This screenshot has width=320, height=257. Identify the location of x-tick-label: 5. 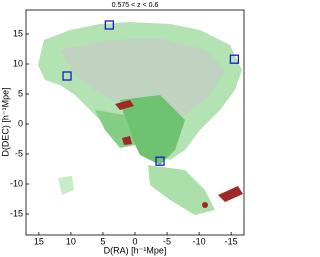
(102, 241).